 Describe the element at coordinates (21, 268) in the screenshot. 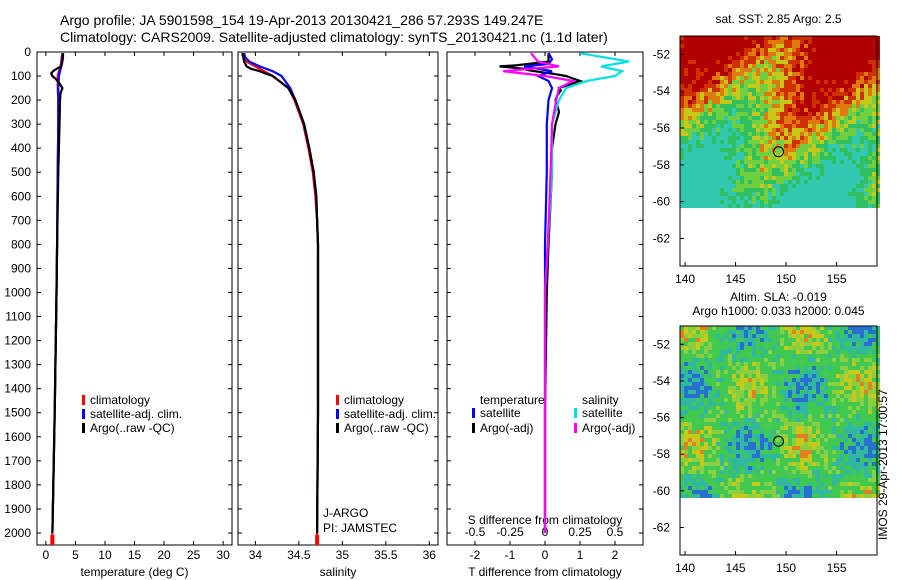

I see `y-tick-label: 900` at that location.